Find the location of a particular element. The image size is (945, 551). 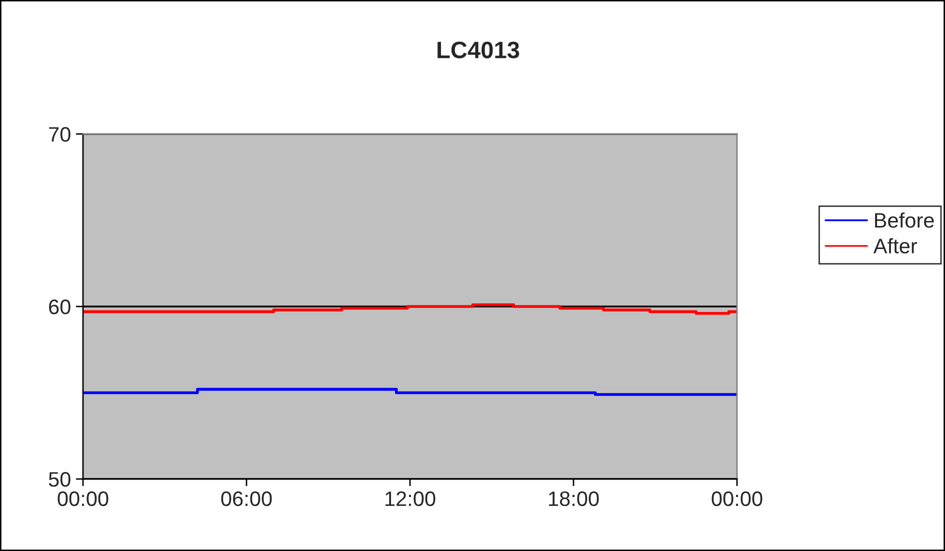

y-tick-label: 50 is located at coordinates (59, 479).